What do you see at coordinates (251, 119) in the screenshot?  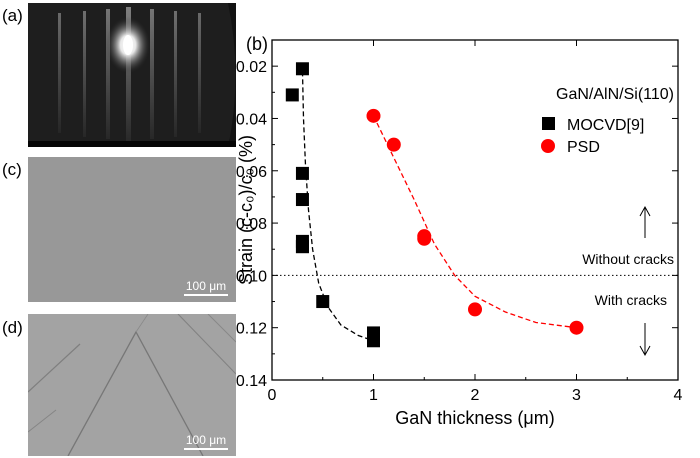 I see `y-tick-label: -0.04` at bounding box center [251, 119].